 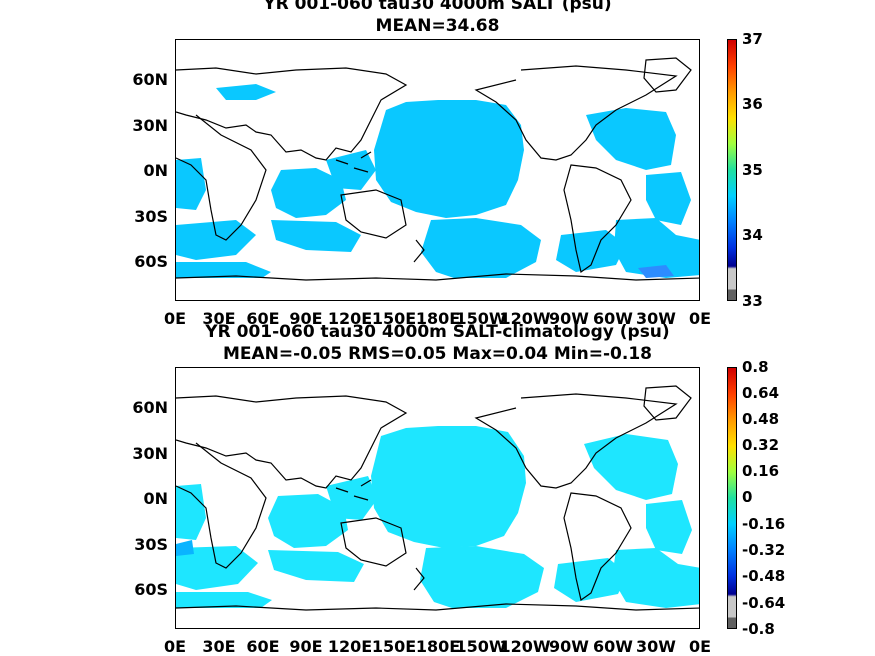 I want to click on panel2-lat-label: 0N, so click(x=155, y=498).